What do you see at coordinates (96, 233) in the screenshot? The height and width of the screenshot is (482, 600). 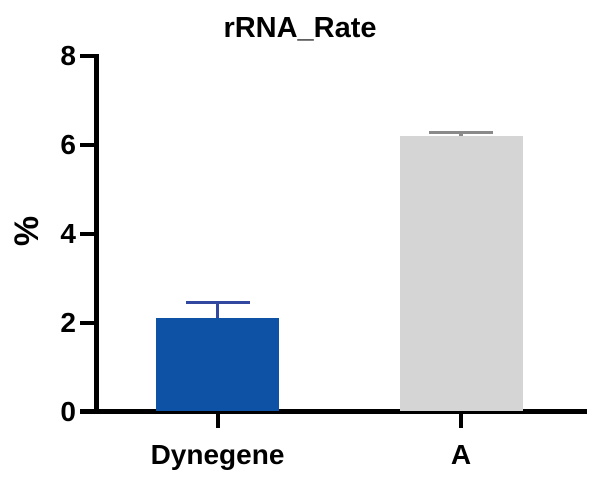 I see `y-axis-line` at bounding box center [96, 233].